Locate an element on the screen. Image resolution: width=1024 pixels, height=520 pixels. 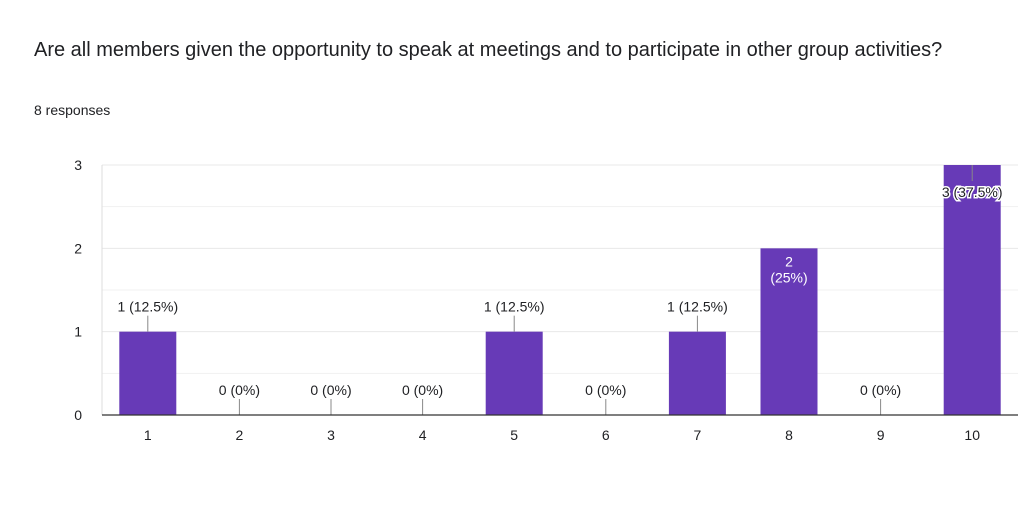
data-label: 2 (25%) is located at coordinates (788, 269).